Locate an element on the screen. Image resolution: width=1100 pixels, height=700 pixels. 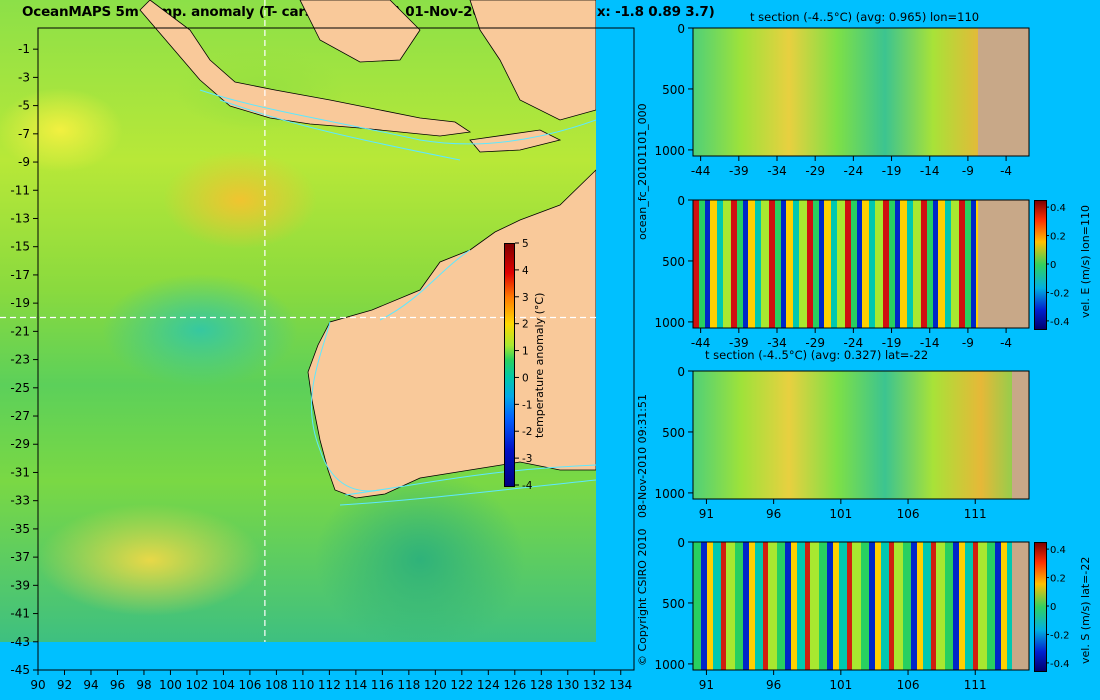
section-x-tick-label: 101 is located at coordinates (840, 685).